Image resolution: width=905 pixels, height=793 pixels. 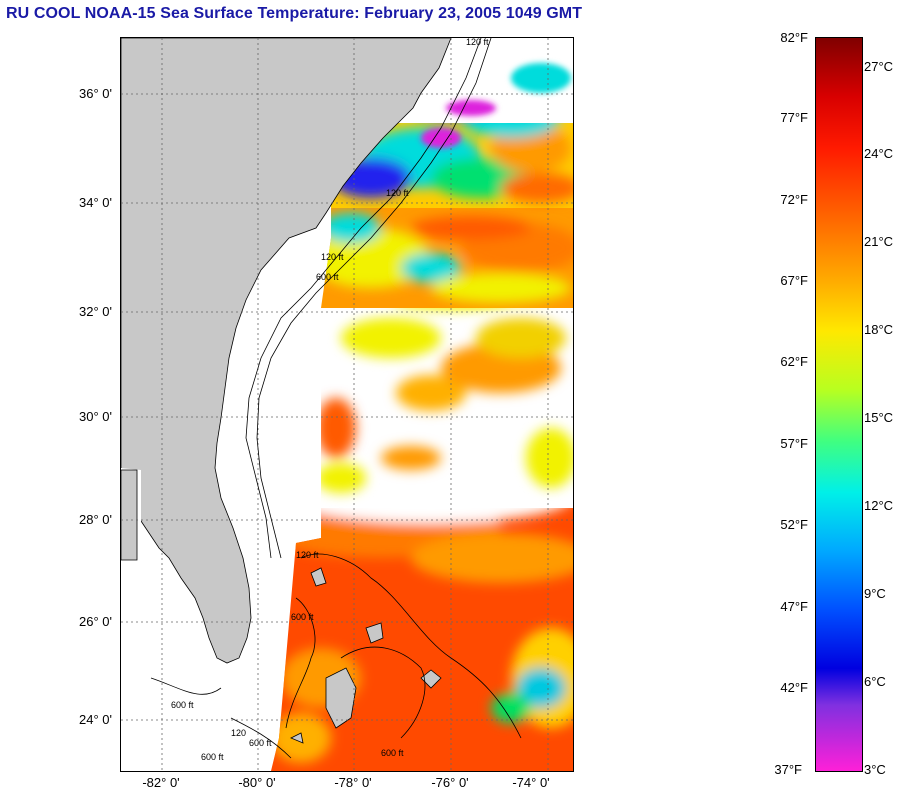 I want to click on fahrenheit-label: 52°F, so click(x=794, y=524).